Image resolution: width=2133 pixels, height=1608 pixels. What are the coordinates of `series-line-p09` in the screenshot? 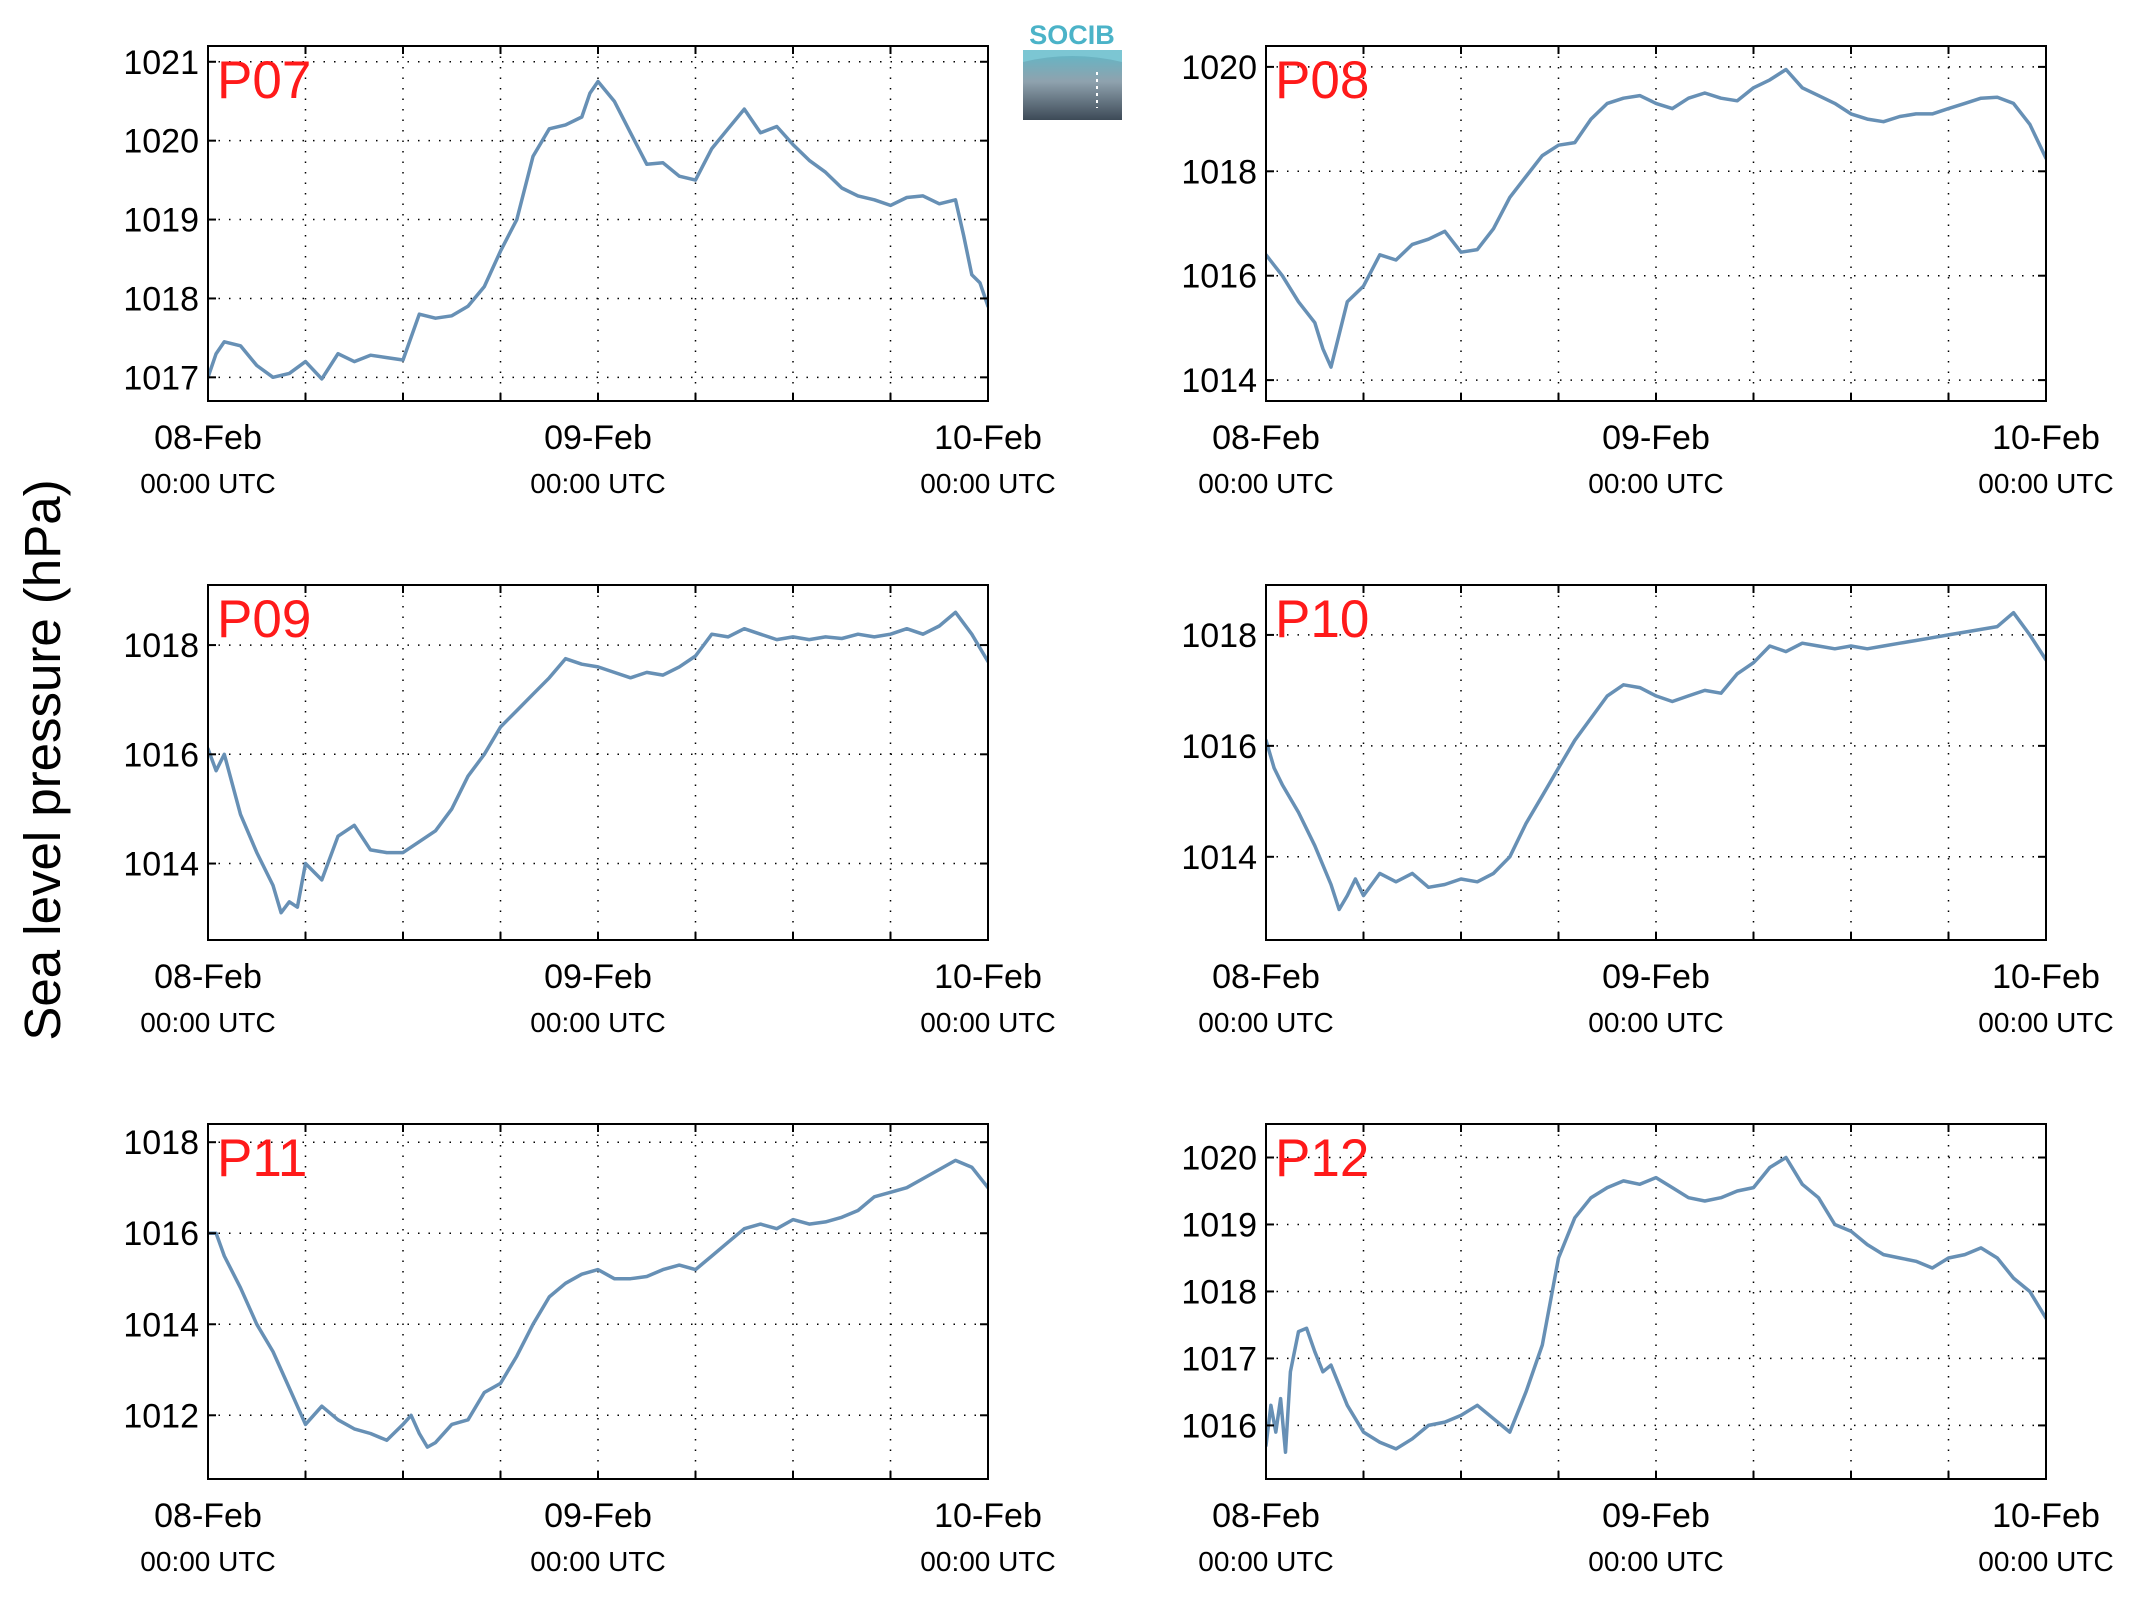 It's located at (598, 762).